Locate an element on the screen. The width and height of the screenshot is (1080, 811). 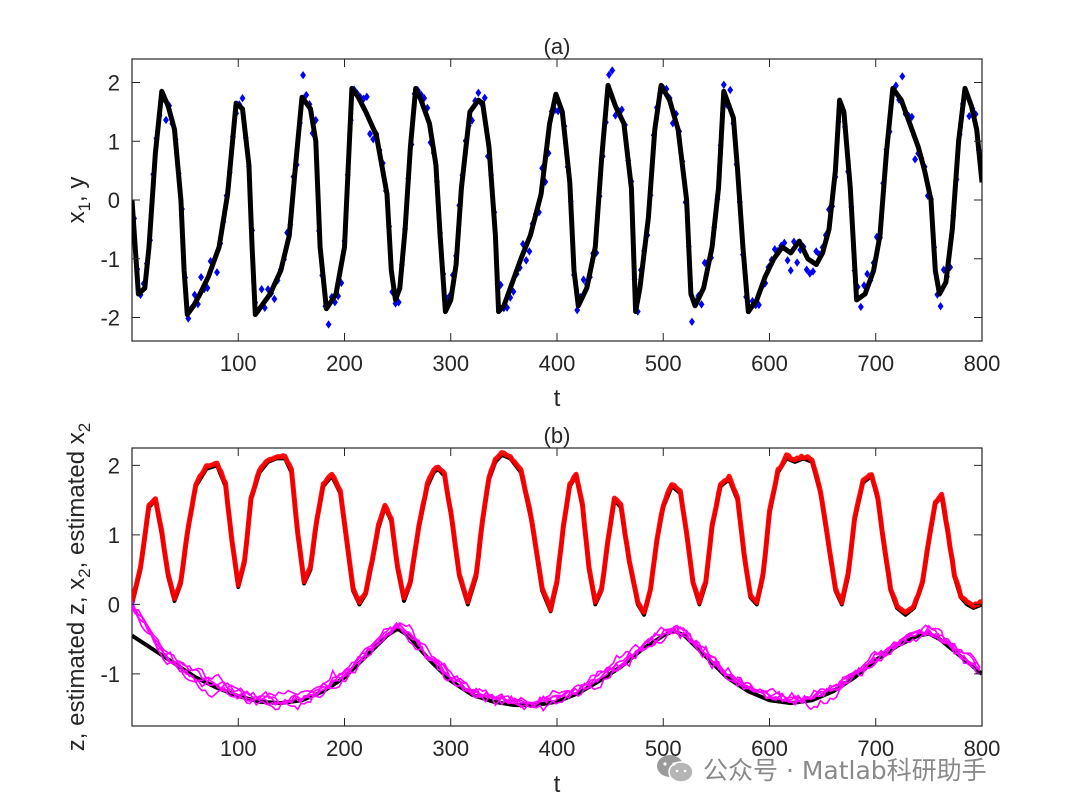
panel-a-y-label: x1, y is located at coordinates (78, 200).